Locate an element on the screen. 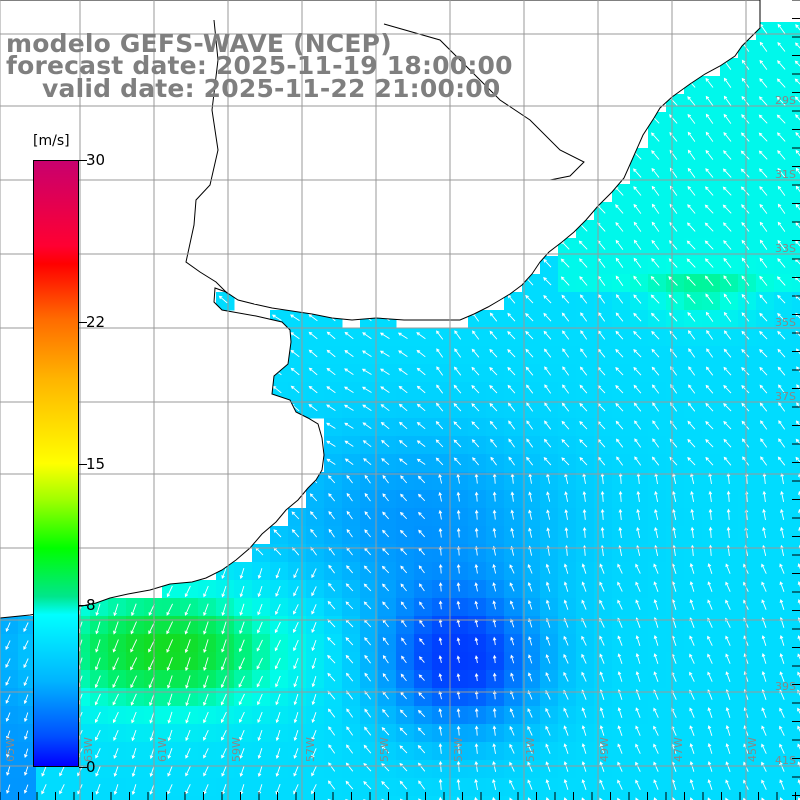  longitude-label: 61W is located at coordinates (162, 749).